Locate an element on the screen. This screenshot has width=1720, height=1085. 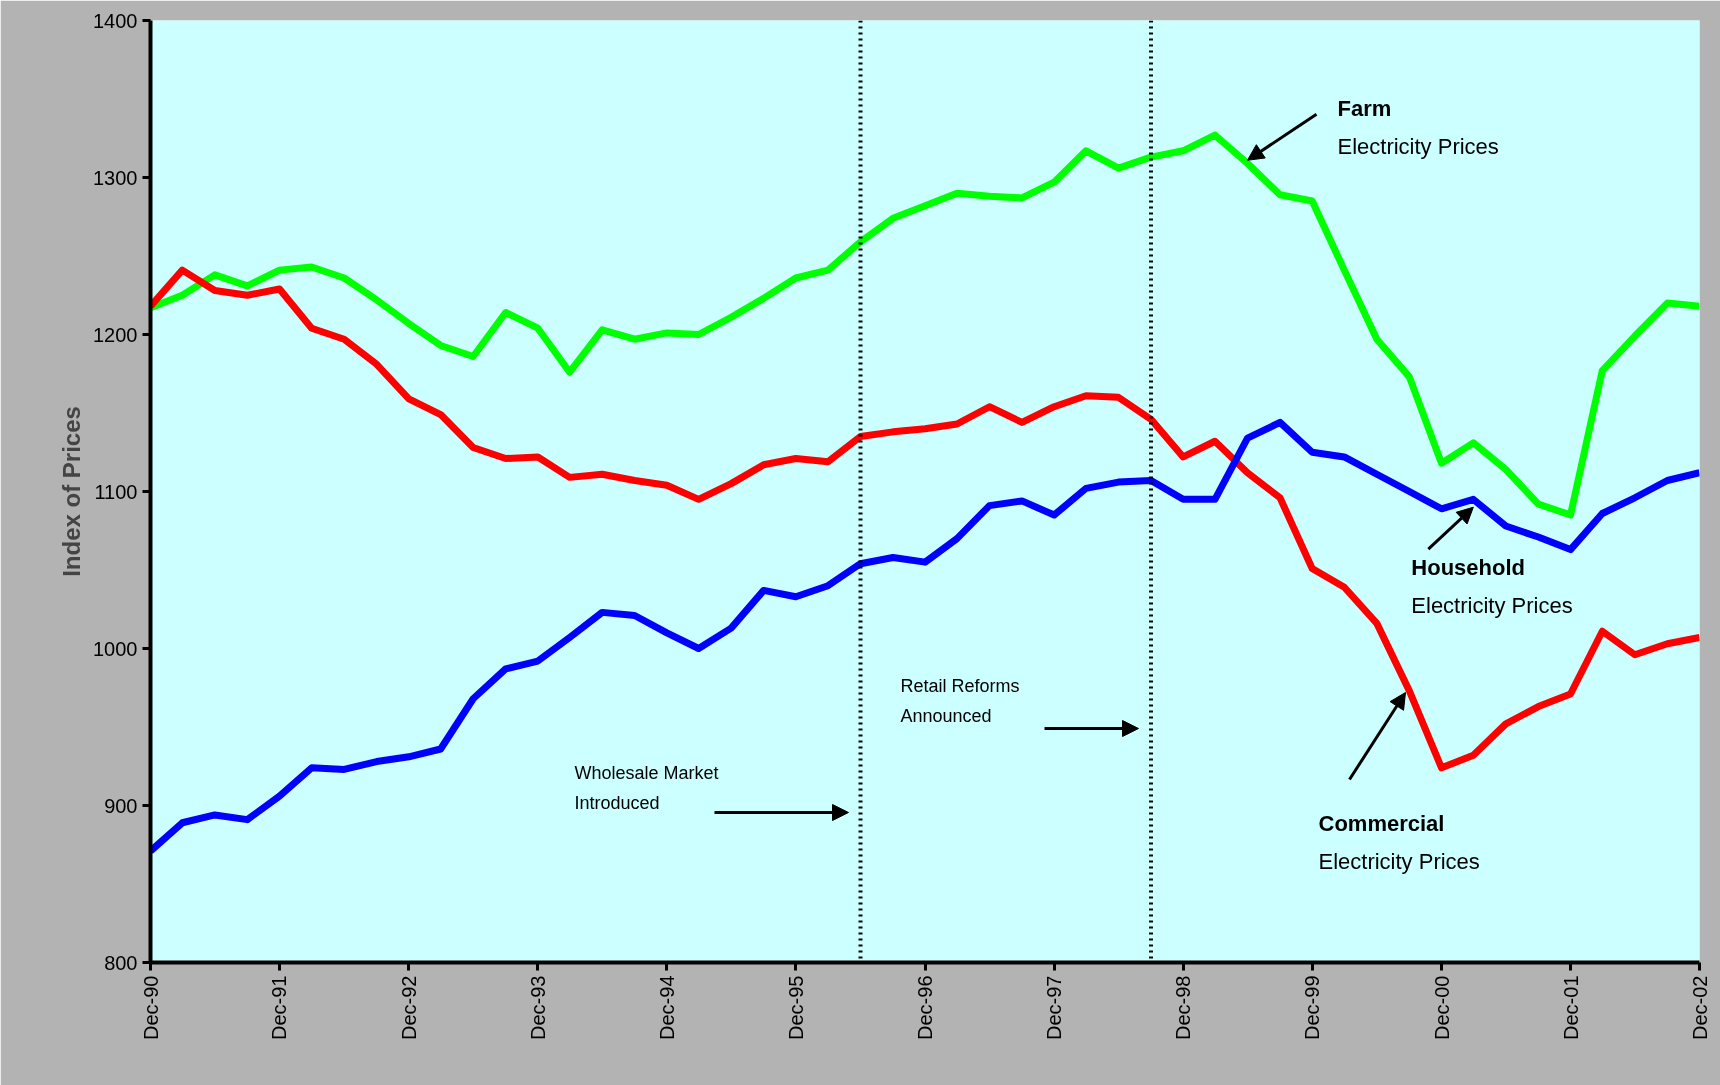
x-tick-label: Dec-98 is located at coordinates (1183, 1007).